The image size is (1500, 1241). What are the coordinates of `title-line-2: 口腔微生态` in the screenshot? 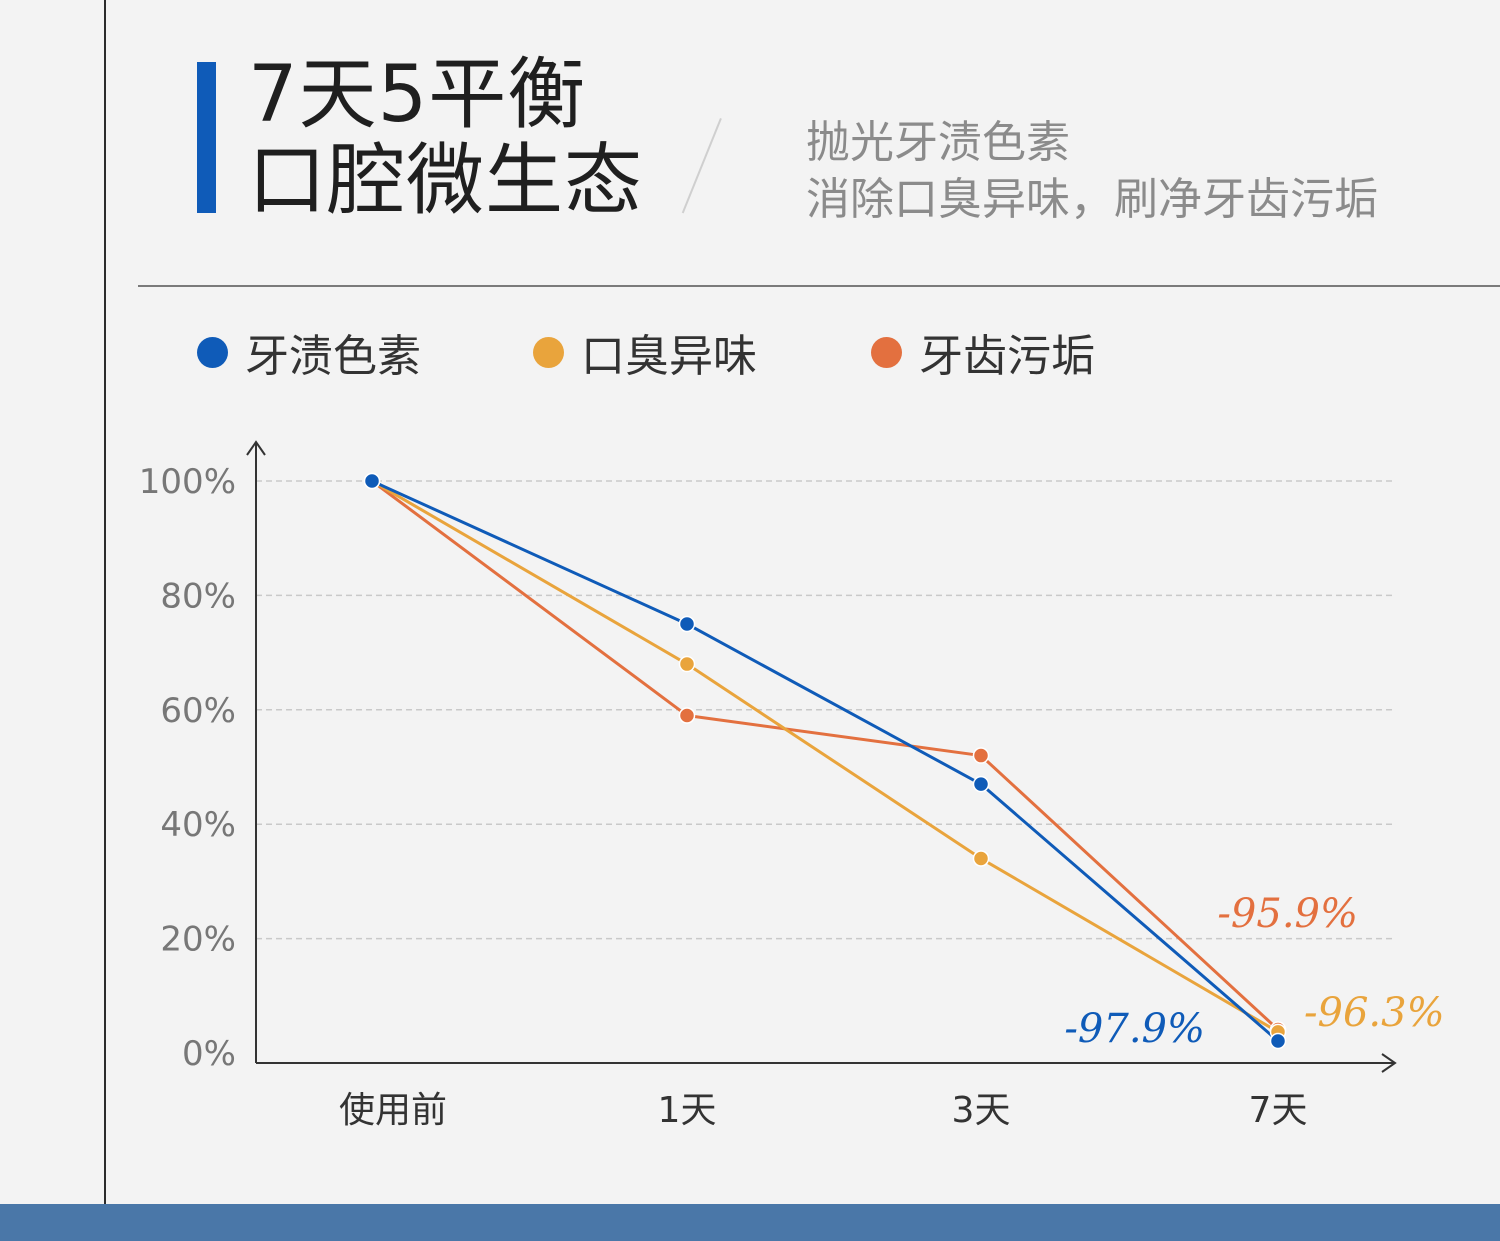 It's located at (446, 181).